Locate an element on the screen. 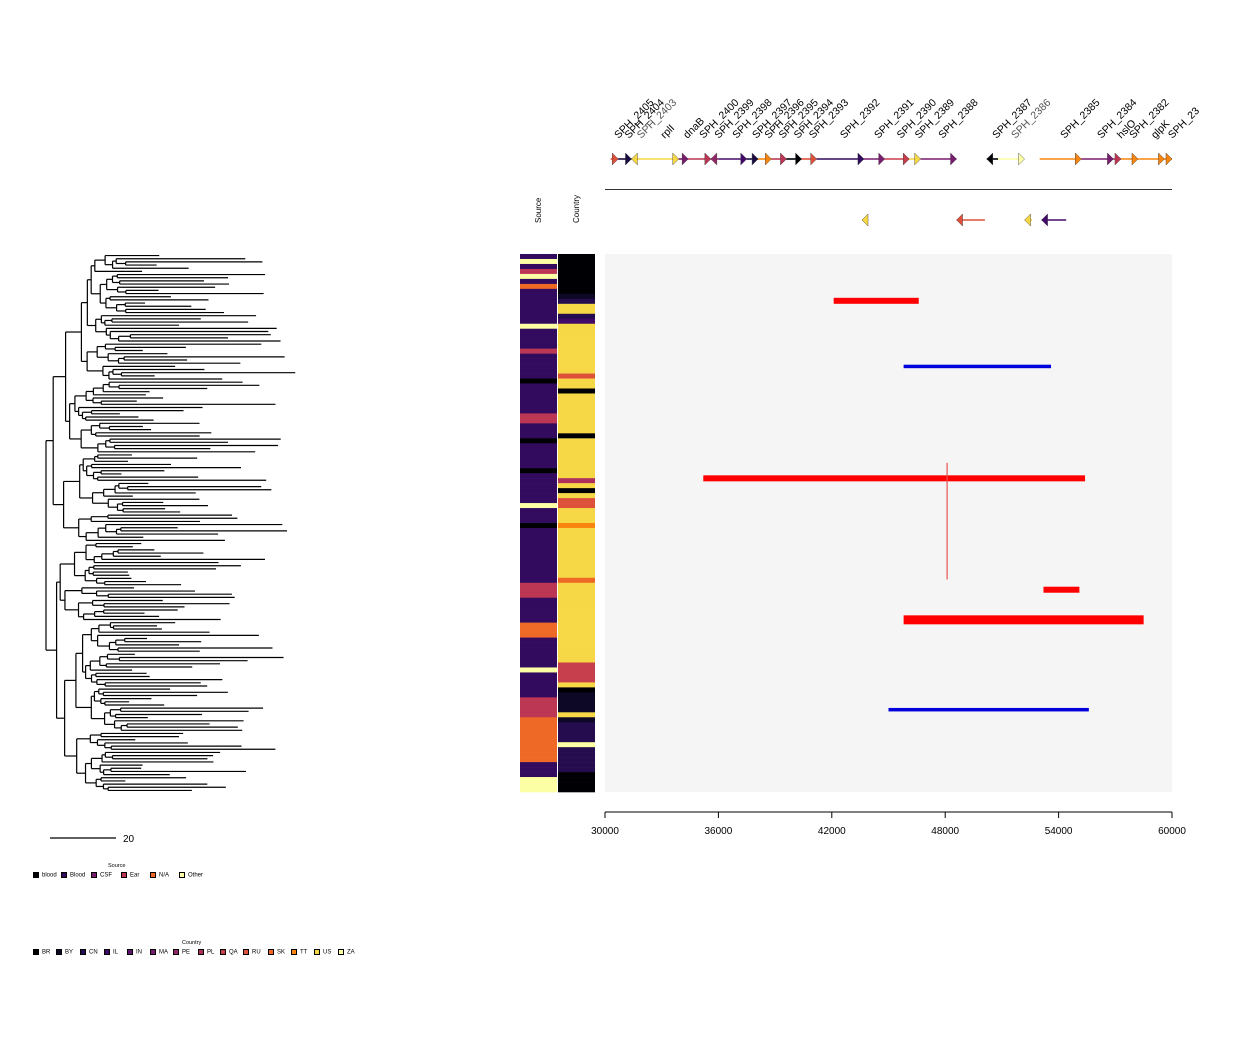 The image size is (1248, 1056). x-axis-tick-label: 54000 is located at coordinates (1059, 831).